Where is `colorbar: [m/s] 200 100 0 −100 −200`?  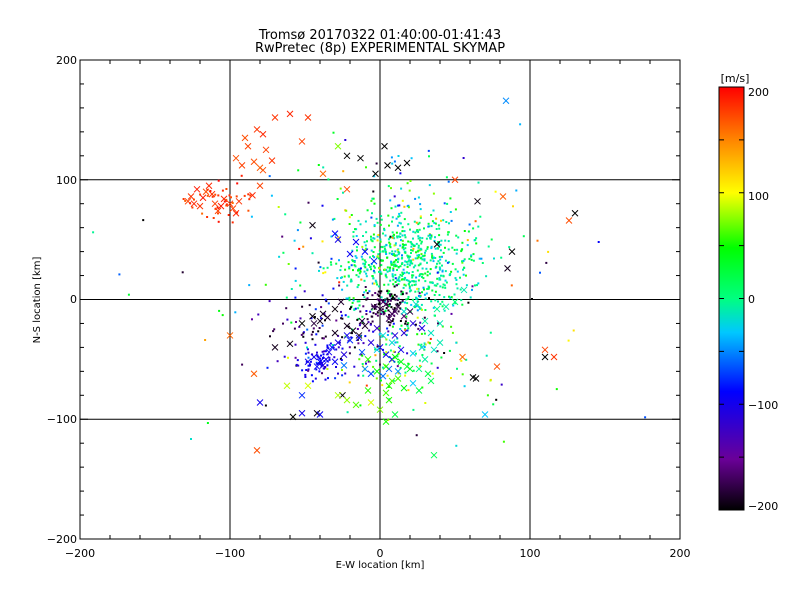
colorbar: [m/s] 200 100 0 −100 −200 is located at coordinates (748, 292).